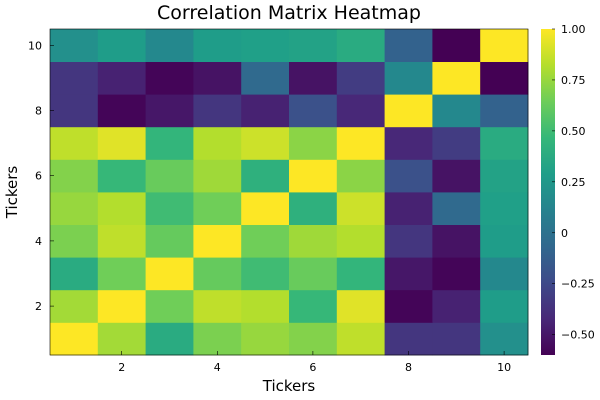 The width and height of the screenshot is (600, 400). Describe the element at coordinates (573, 131) in the screenshot. I see `colorbar-tick-label: 0.50` at that location.